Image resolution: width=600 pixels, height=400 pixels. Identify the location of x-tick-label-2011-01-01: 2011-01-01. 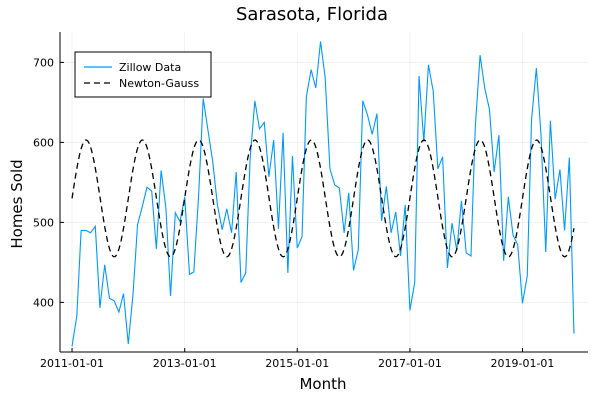
(72, 363).